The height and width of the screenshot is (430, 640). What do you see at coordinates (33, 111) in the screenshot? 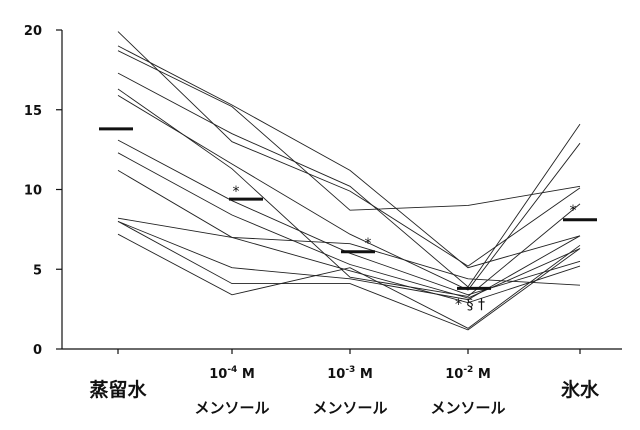
I see `y-tick-label: 15` at bounding box center [33, 111].